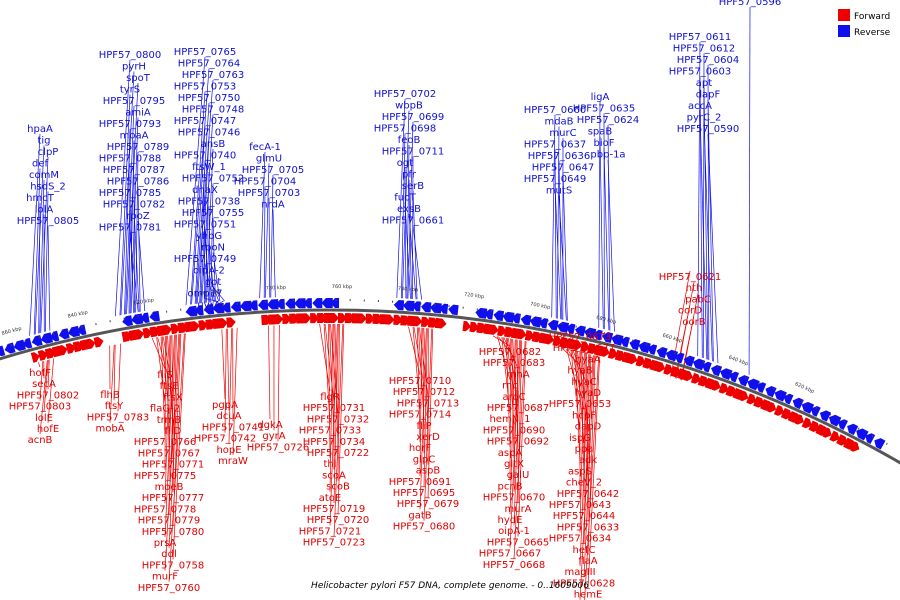  I want to click on gene-label: HPF57_0691, so click(420, 482).